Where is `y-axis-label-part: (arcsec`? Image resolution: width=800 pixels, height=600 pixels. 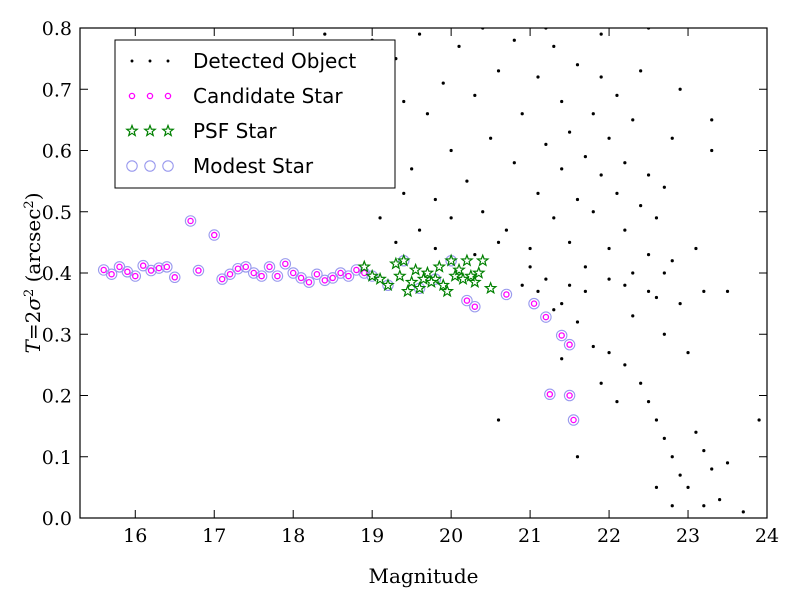 y-axis-label-part: (arcsec is located at coordinates (33, 249).